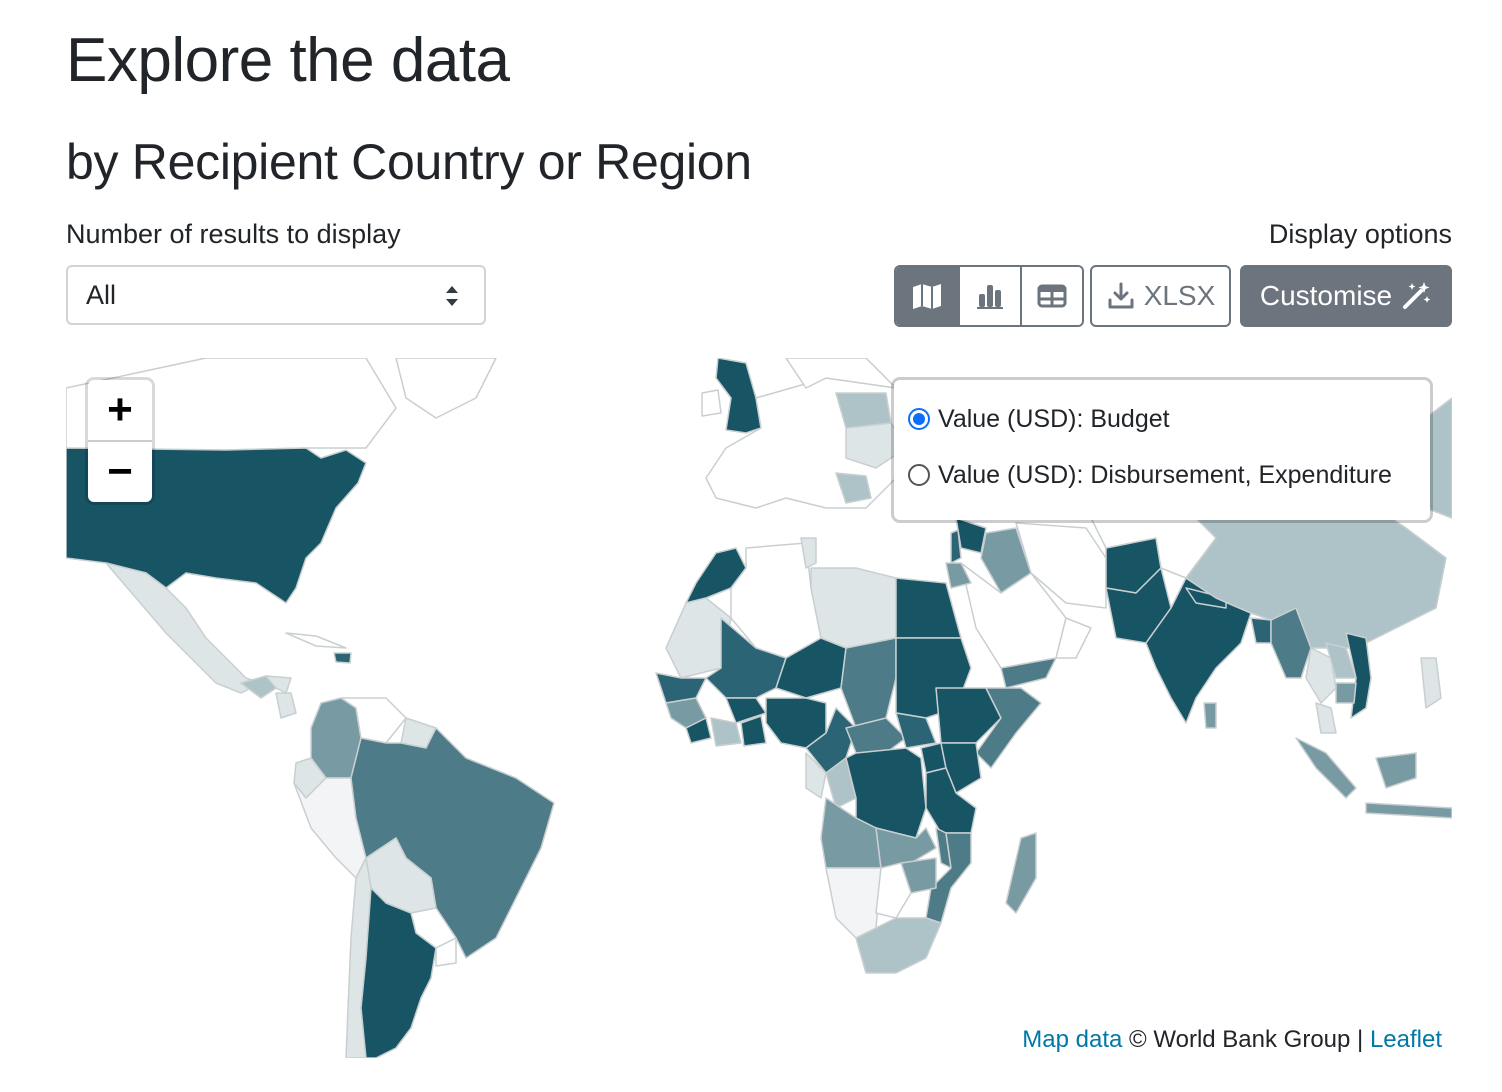 The height and width of the screenshot is (1092, 1502). What do you see at coordinates (1417, 295) in the screenshot?
I see `magic-wand-icon` at bounding box center [1417, 295].